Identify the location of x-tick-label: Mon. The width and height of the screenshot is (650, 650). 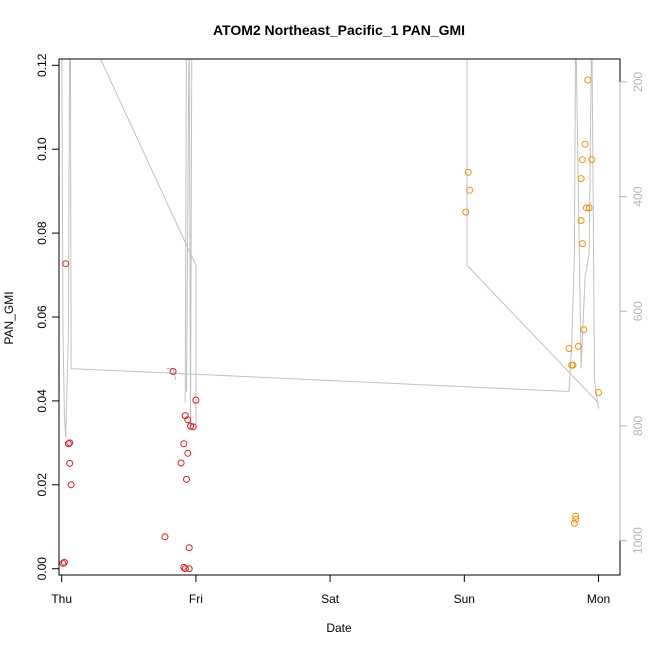
(598, 599).